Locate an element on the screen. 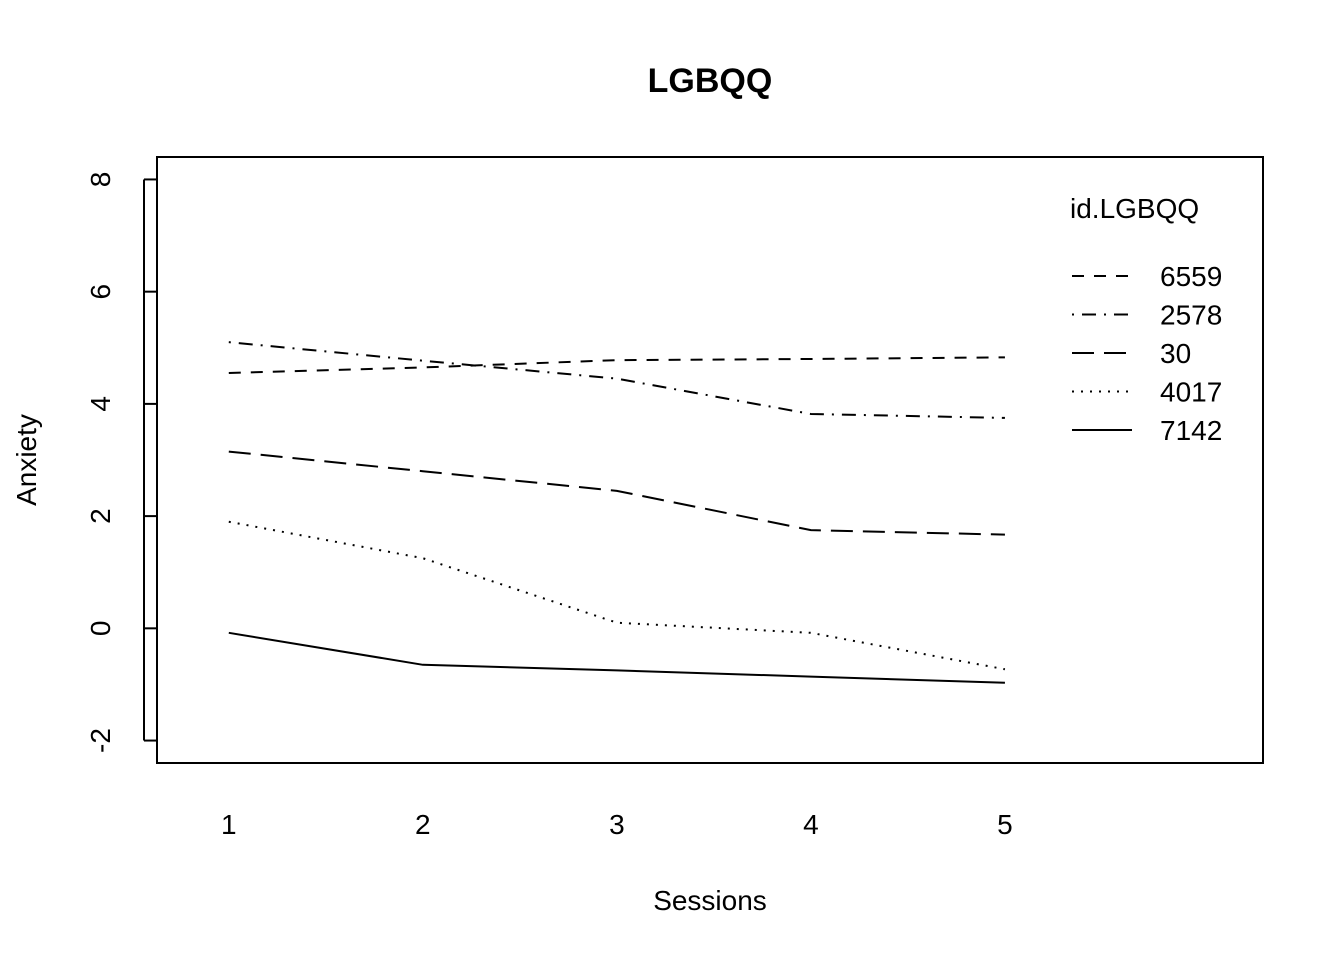 Image resolution: width=1344 pixels, height=960 pixels. y-tick-label: -2 is located at coordinates (100, 740).